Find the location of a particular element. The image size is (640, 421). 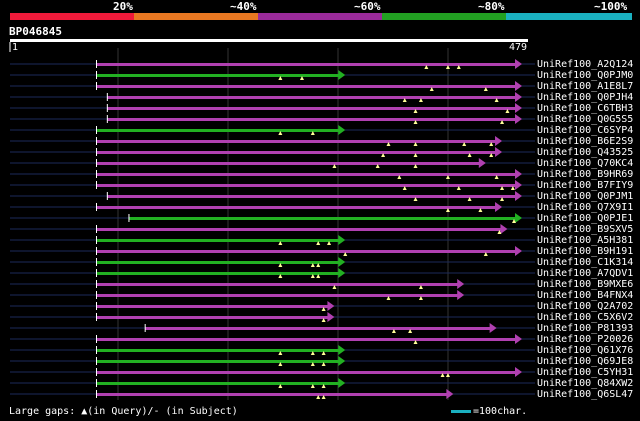

hit-identifier: UniRef100_A5H381 is located at coordinates (585, 240).